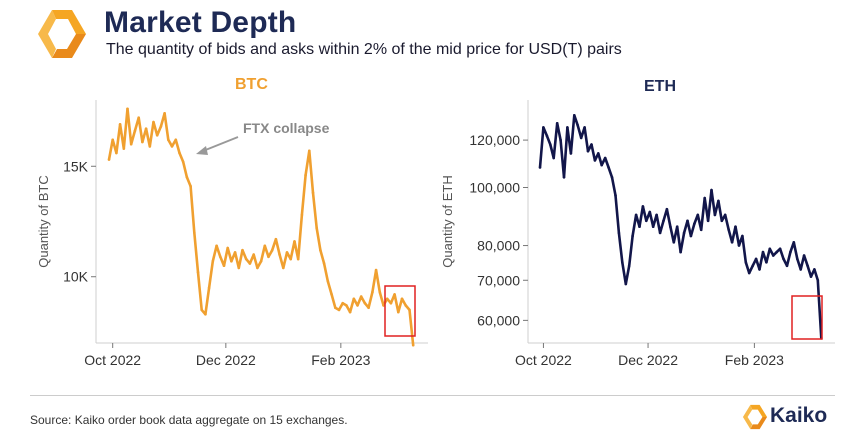  I want to click on y-tick-label: 15K, so click(76, 166).